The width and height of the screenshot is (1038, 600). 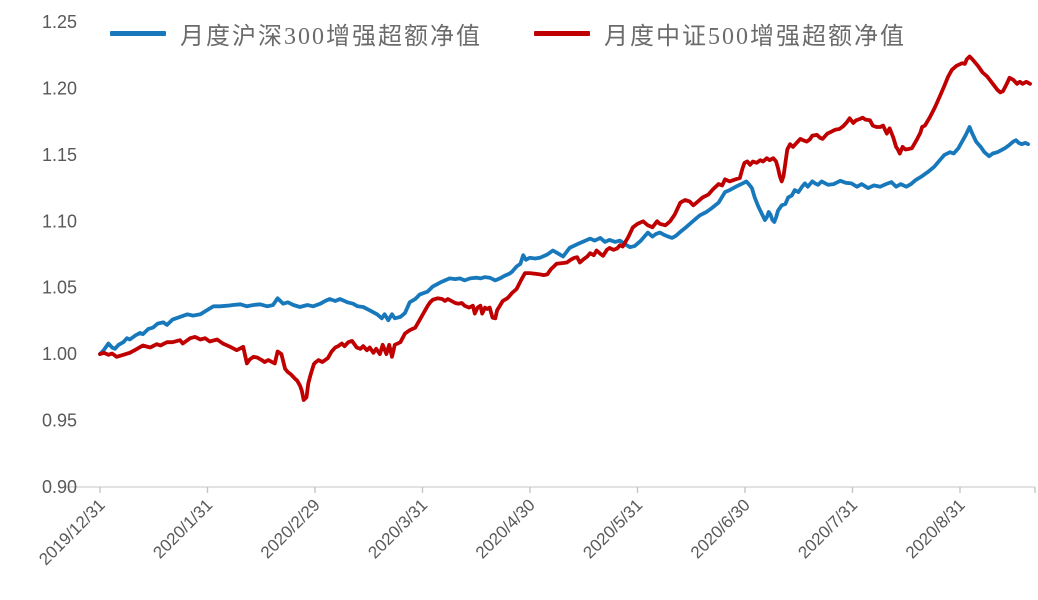 I want to click on y-tick-label: 1.05, so click(x=59, y=288).